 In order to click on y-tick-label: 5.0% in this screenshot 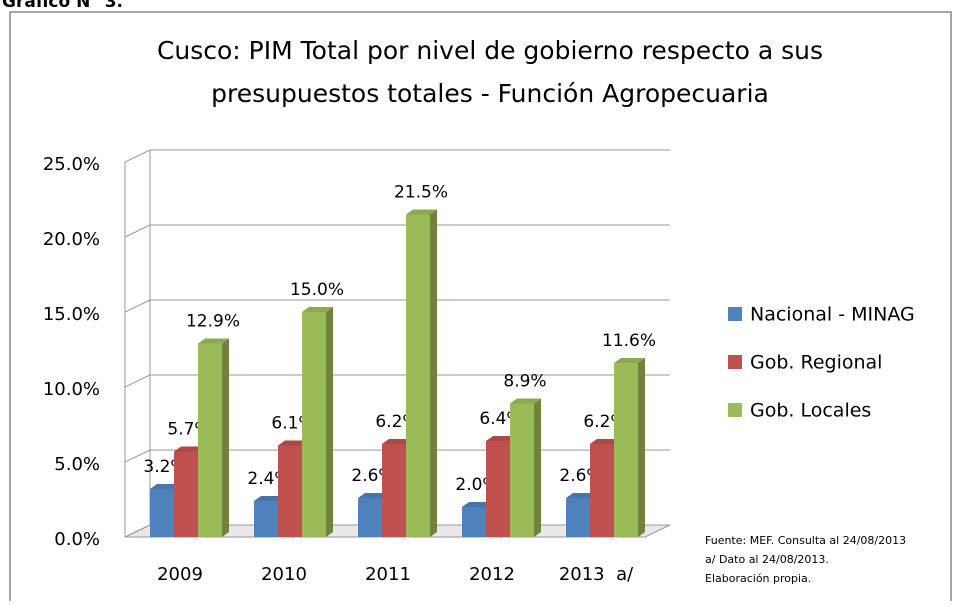, I will do `click(77, 464)`.